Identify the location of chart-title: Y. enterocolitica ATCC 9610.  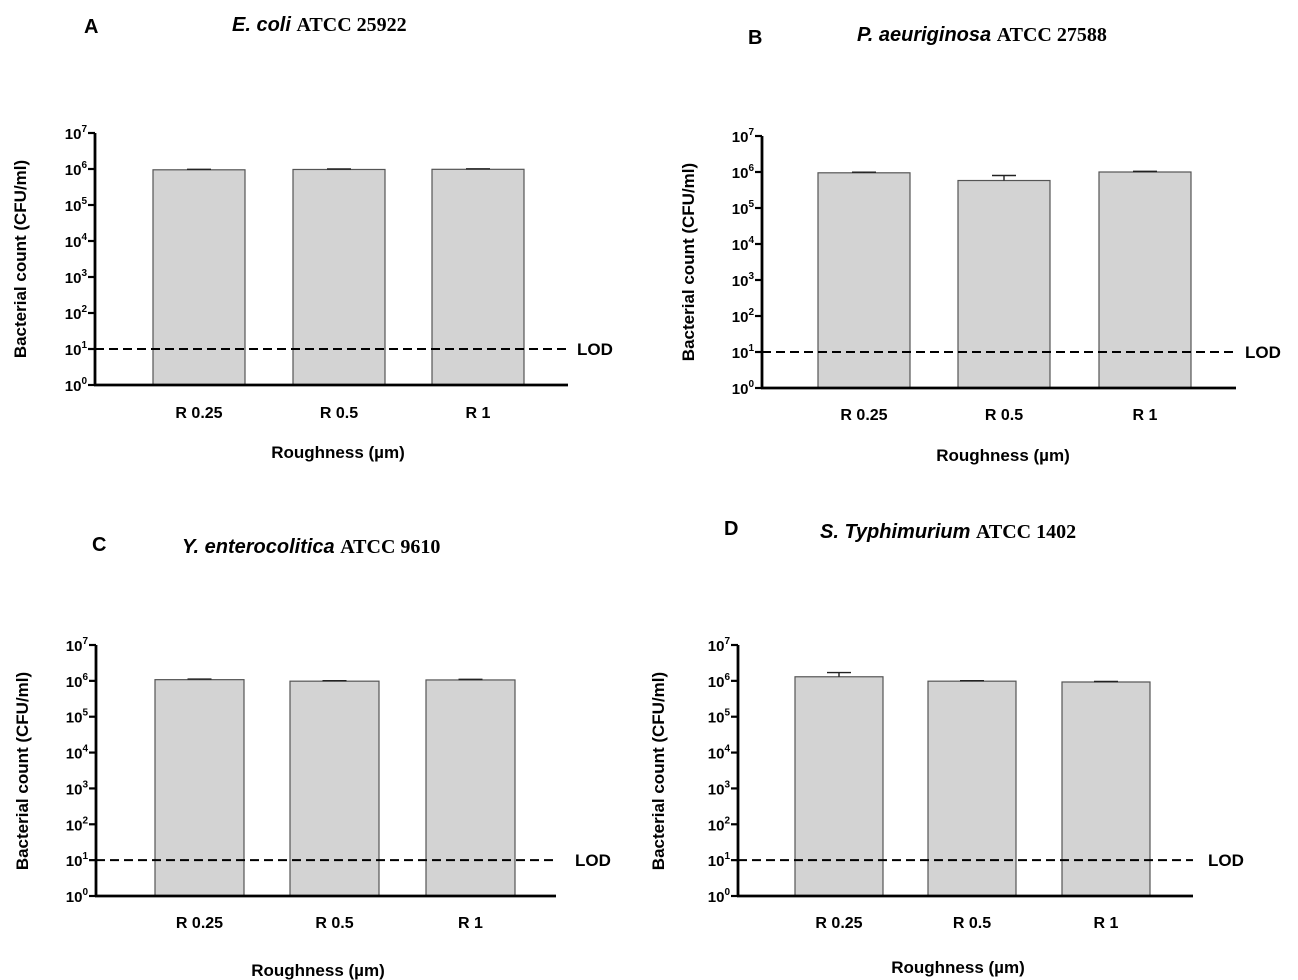
(311, 547).